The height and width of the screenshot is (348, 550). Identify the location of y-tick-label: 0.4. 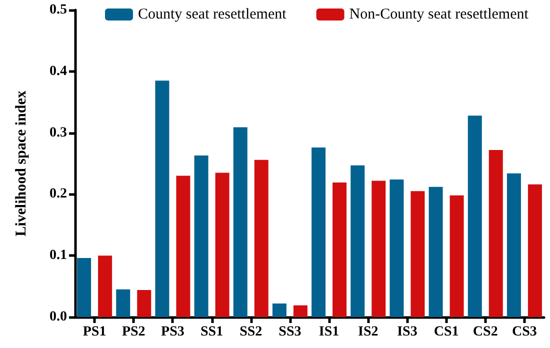
(58, 71).